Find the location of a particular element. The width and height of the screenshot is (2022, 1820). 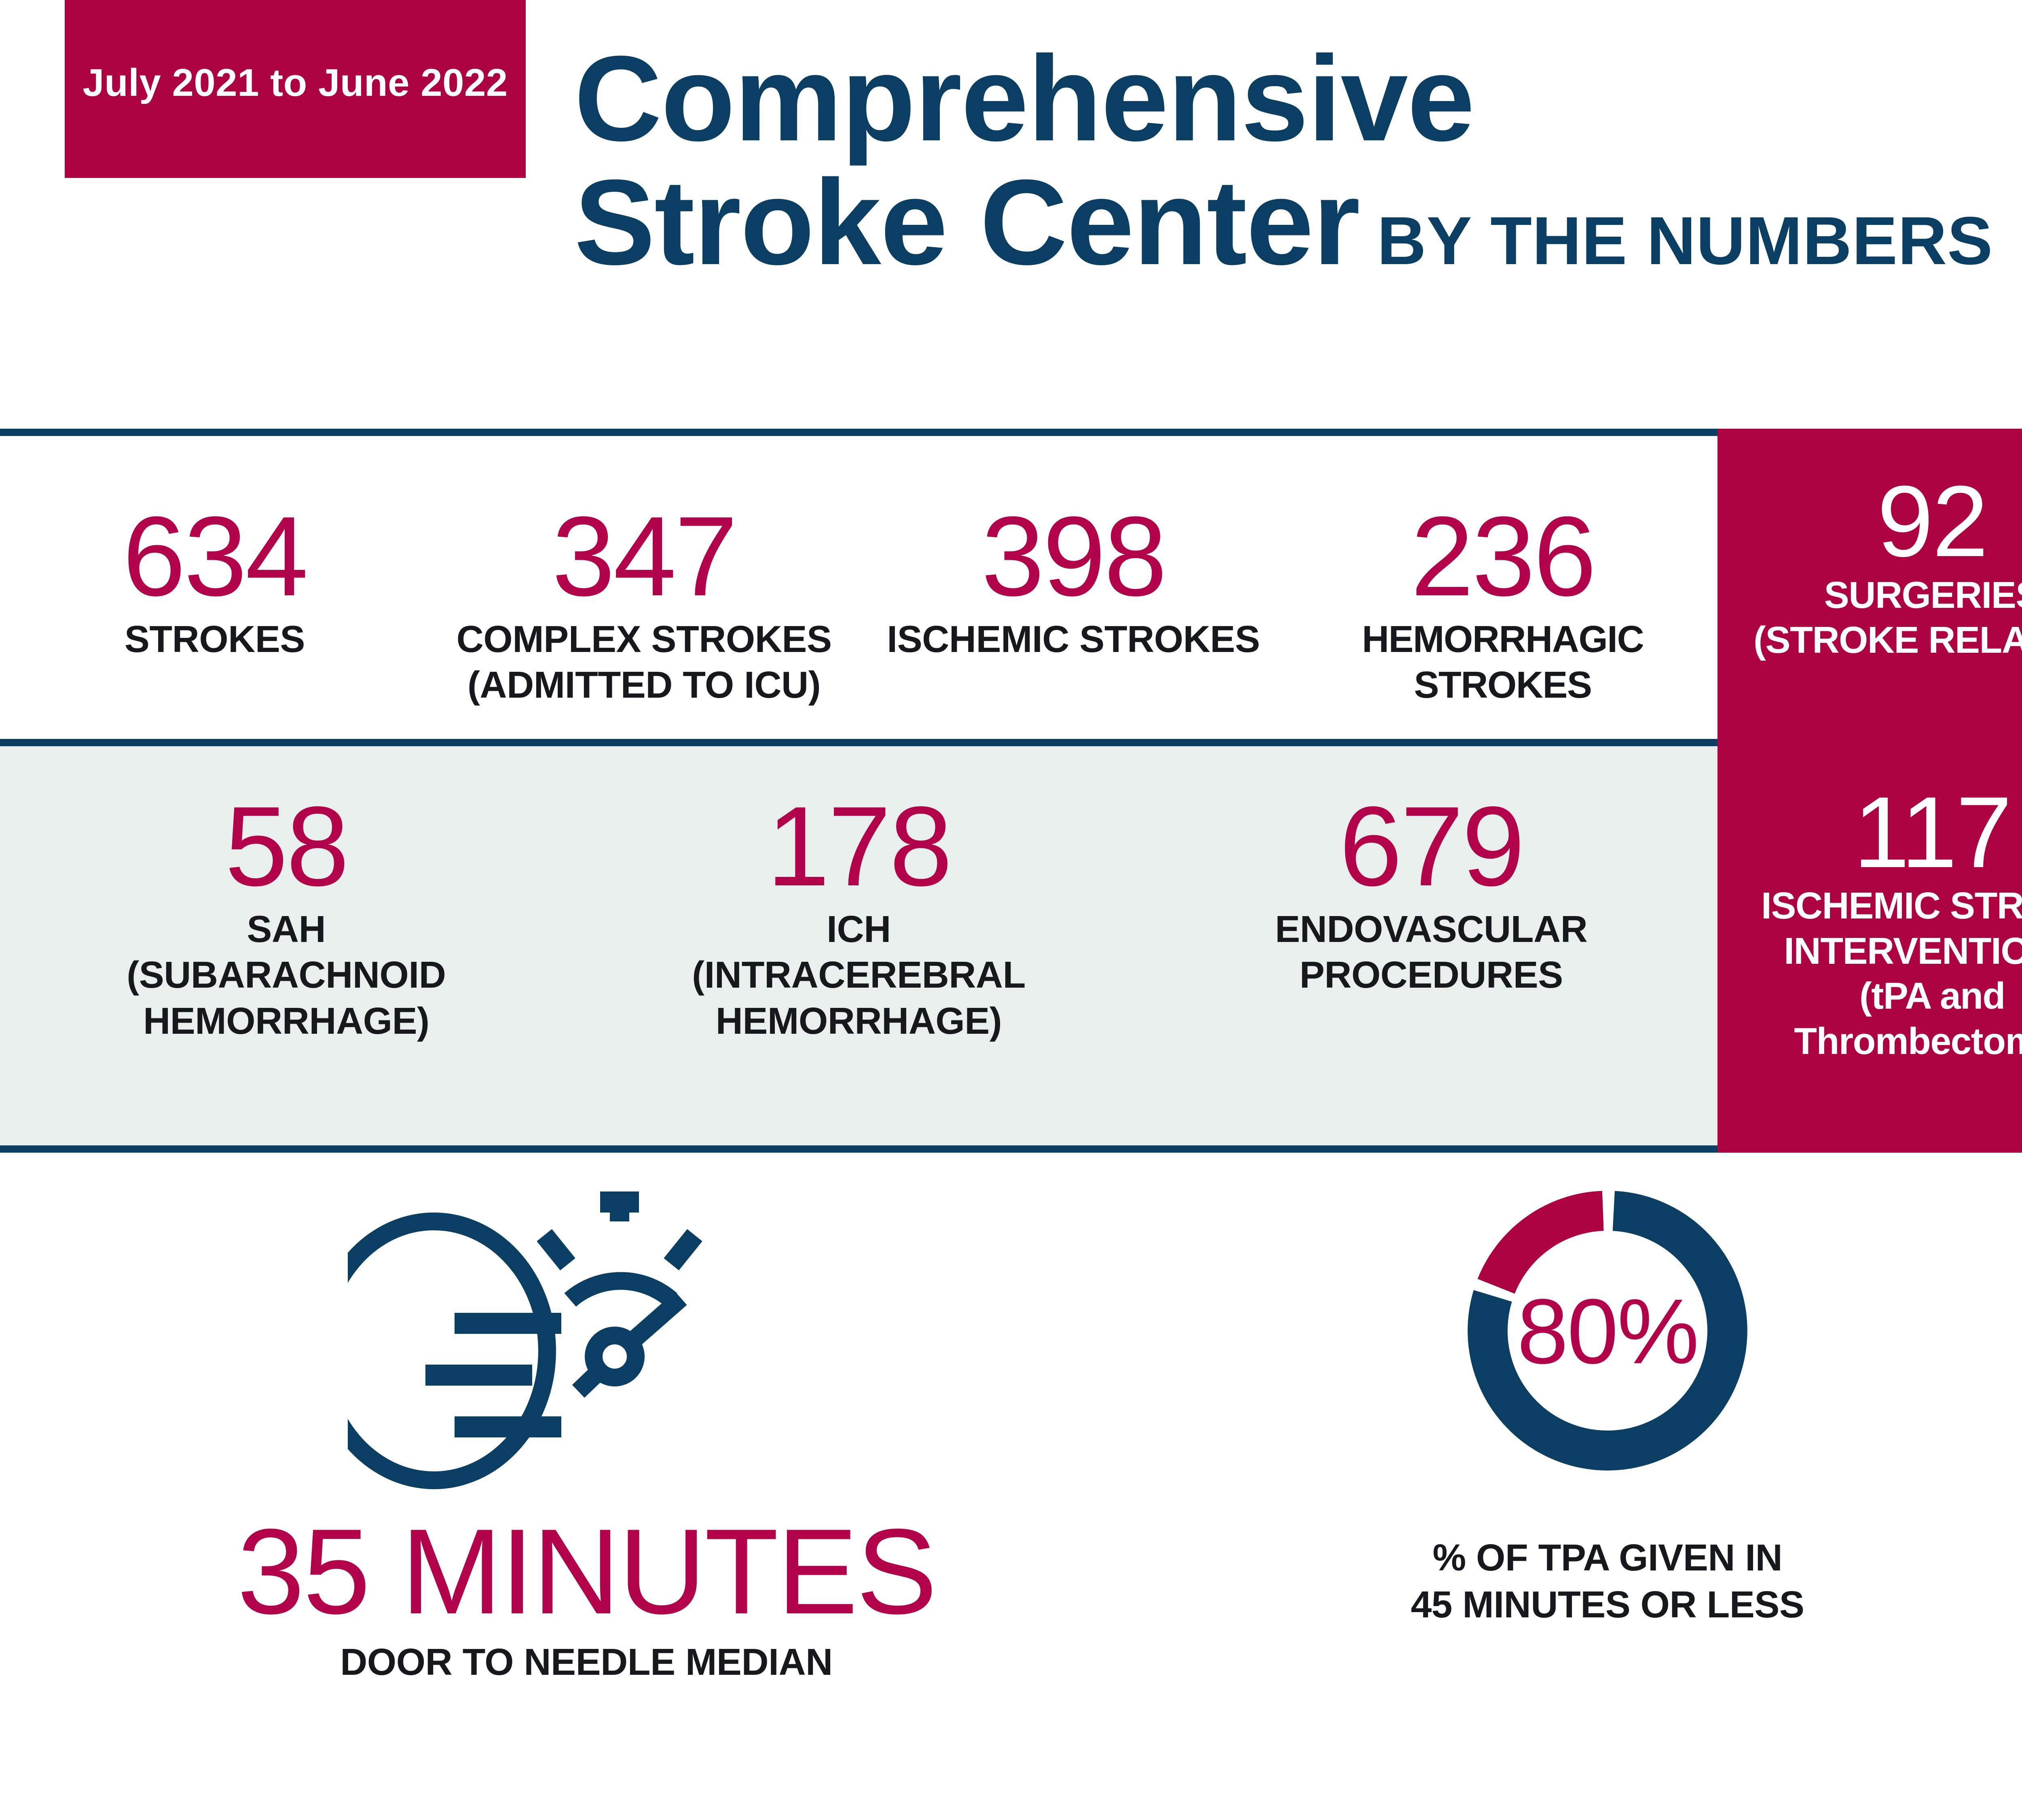

stat-value: 634 is located at coordinates (215, 556).